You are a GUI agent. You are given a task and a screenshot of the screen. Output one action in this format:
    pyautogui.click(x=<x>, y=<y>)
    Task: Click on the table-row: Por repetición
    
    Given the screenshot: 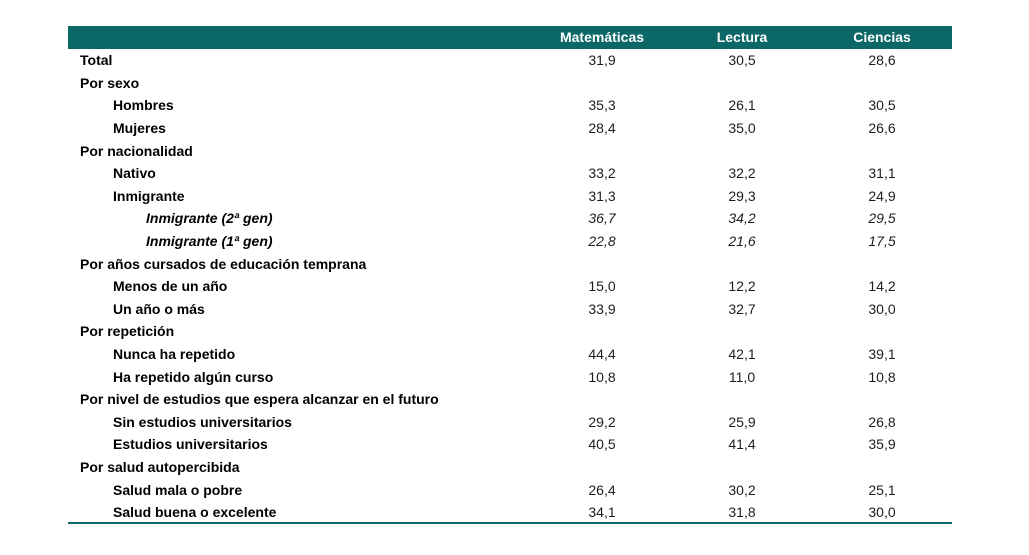 What is the action you would take?
    pyautogui.click(x=510, y=331)
    